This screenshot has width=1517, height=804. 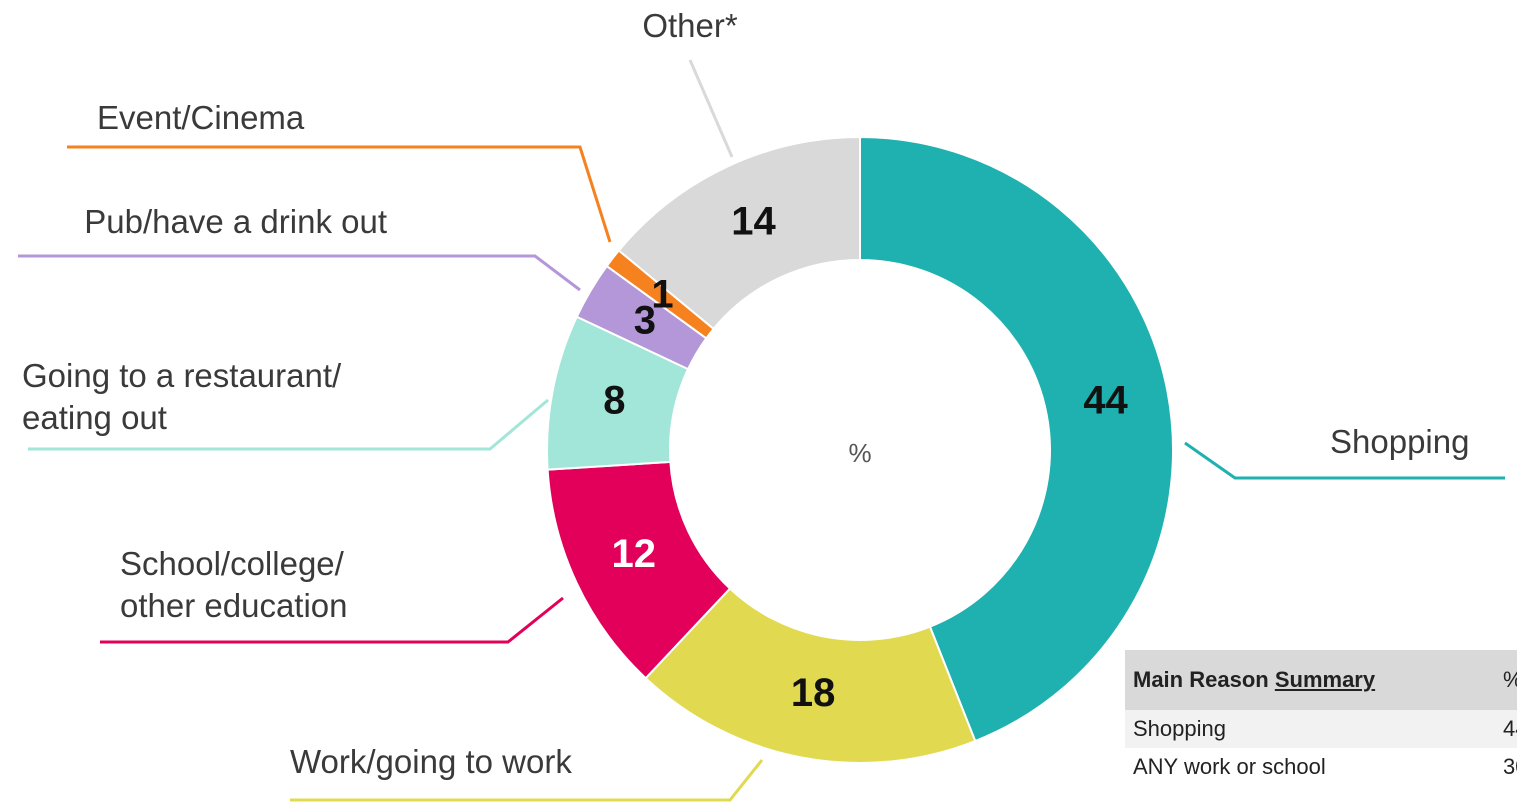 What do you see at coordinates (645, 320) in the screenshot?
I see `value-label: 3` at bounding box center [645, 320].